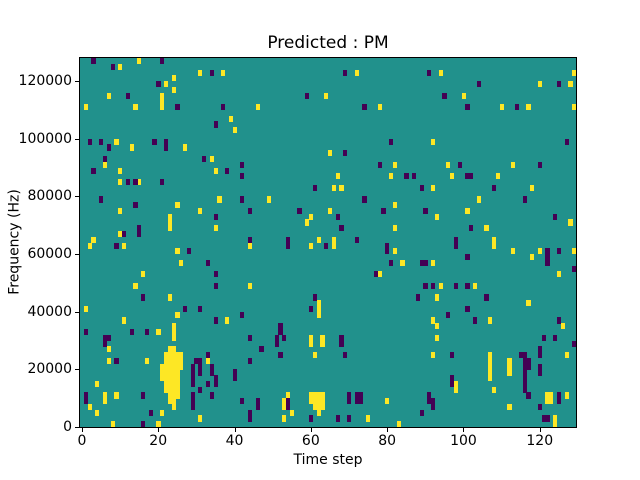 The image size is (640, 480). I want to click on x-tick-label: 100, so click(463, 441).